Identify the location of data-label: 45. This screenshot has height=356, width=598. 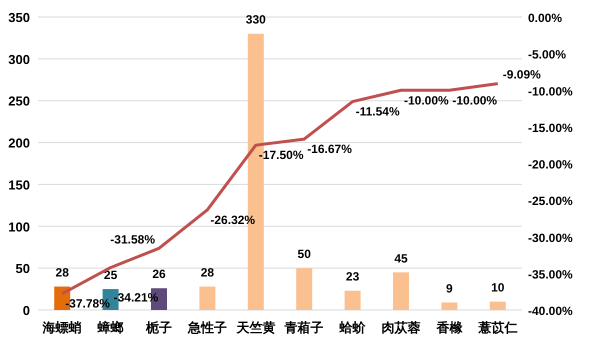
(401, 258).